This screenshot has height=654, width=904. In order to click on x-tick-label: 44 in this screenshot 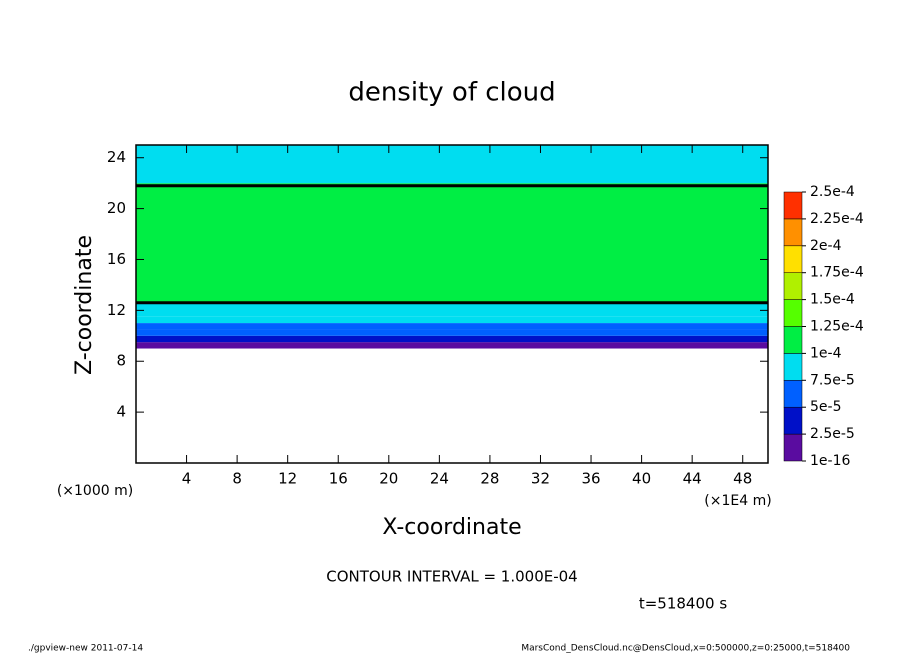, I will do `click(692, 479)`.